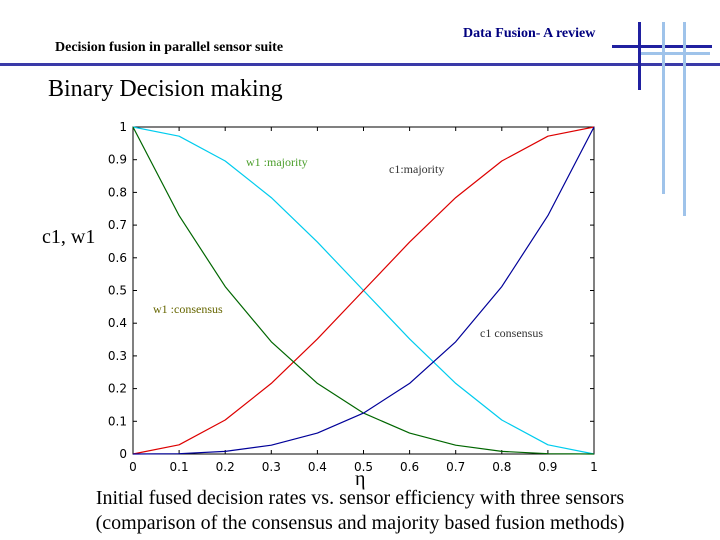  Describe the element at coordinates (409, 467) in the screenshot. I see `x-tick-label: 0.6` at that location.